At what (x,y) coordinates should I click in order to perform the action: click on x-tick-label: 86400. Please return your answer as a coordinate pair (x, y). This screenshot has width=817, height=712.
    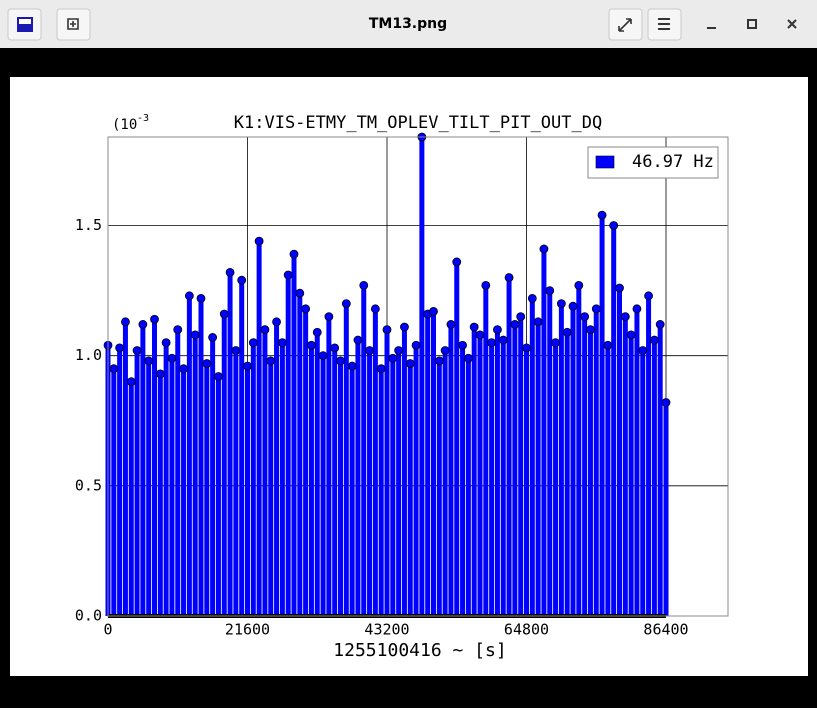
    Looking at the image, I should click on (665, 630).